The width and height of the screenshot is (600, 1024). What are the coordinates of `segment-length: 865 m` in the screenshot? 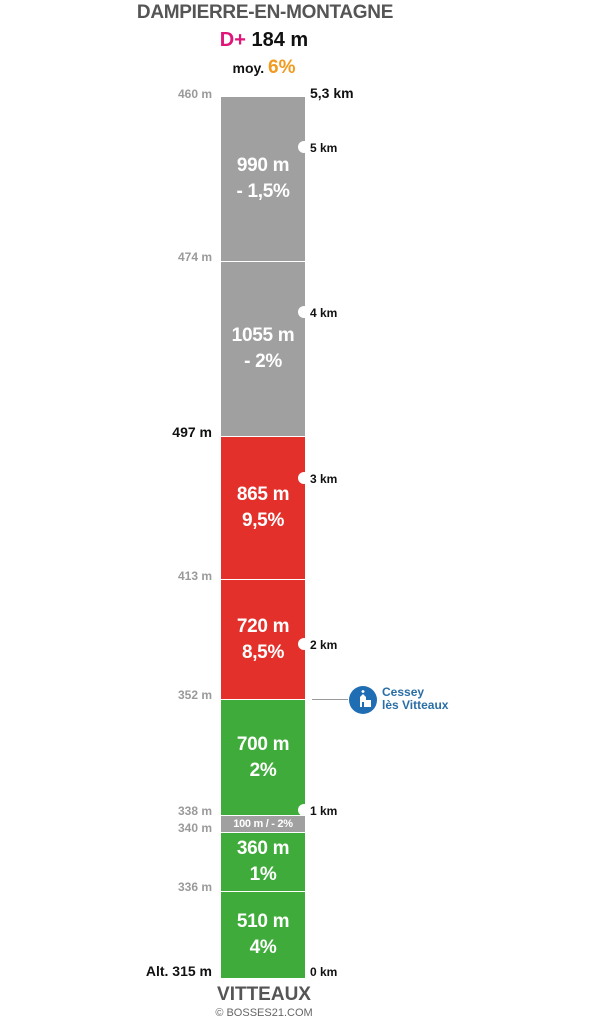 It's located at (263, 494).